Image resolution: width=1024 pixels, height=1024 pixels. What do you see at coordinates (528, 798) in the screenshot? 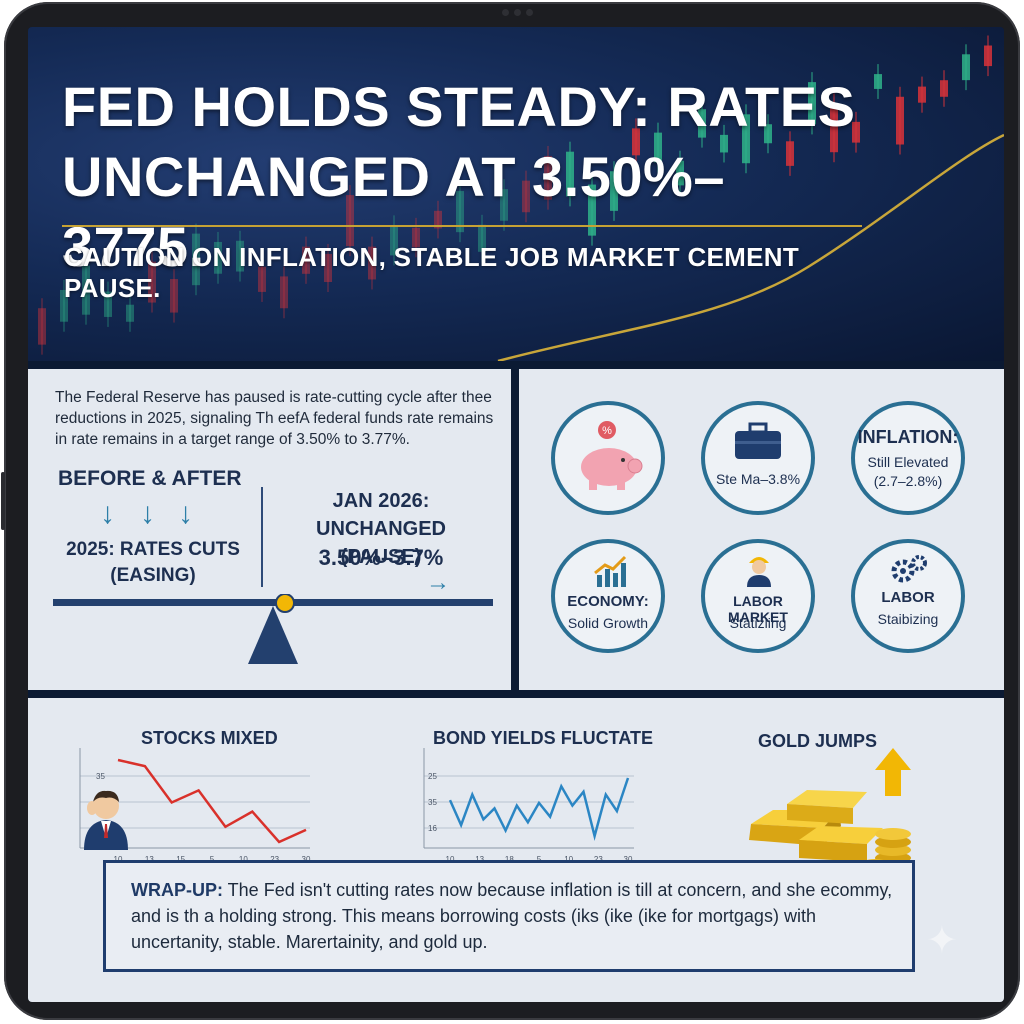
I see `chart-gridlines` at bounding box center [528, 798].